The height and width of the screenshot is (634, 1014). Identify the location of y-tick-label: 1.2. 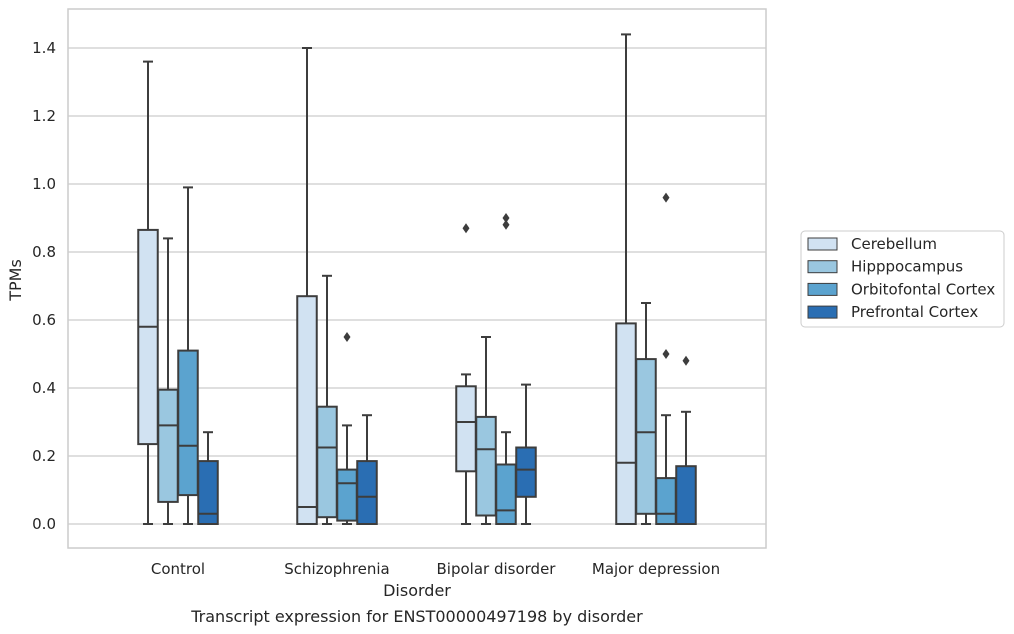
(44, 116).